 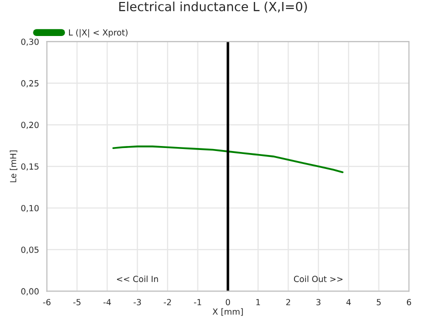 I want to click on x-tick-label: -4, so click(x=107, y=302).